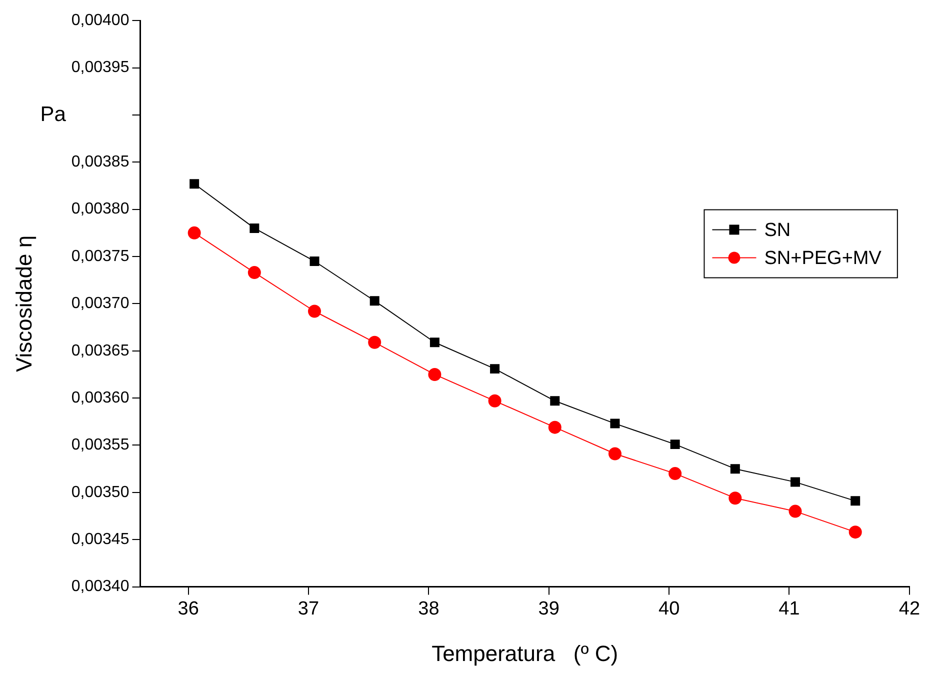  What do you see at coordinates (23, 303) in the screenshot?
I see `y-axis-title: Viscosidade η` at bounding box center [23, 303].